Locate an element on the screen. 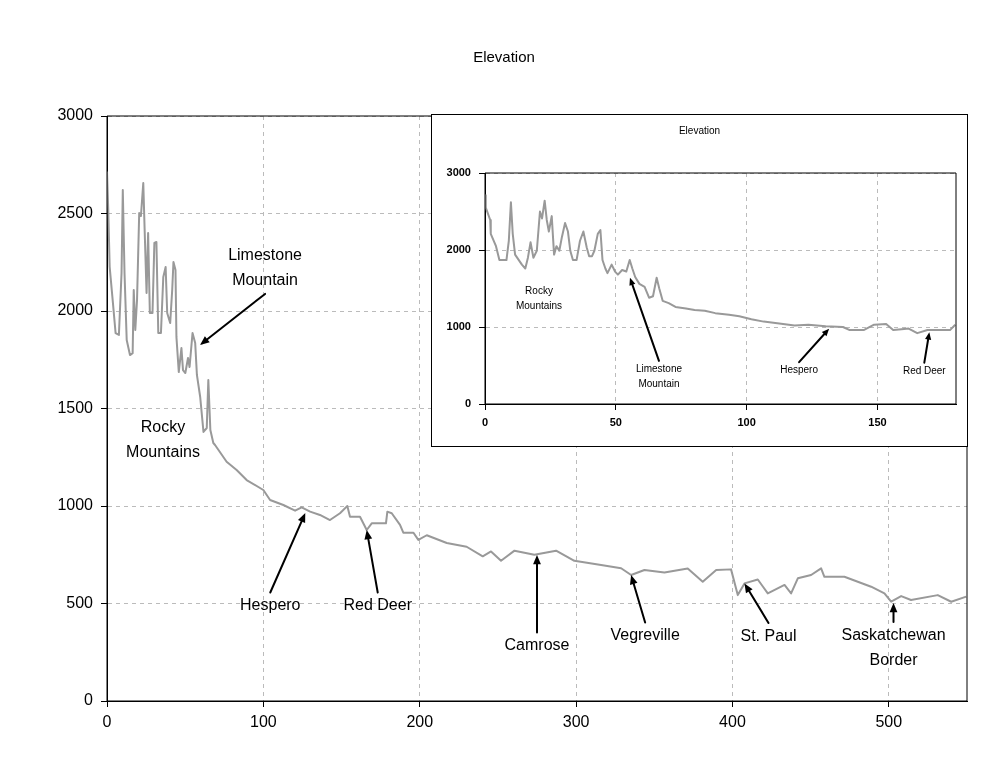  annotation: Camrose is located at coordinates (537, 645).